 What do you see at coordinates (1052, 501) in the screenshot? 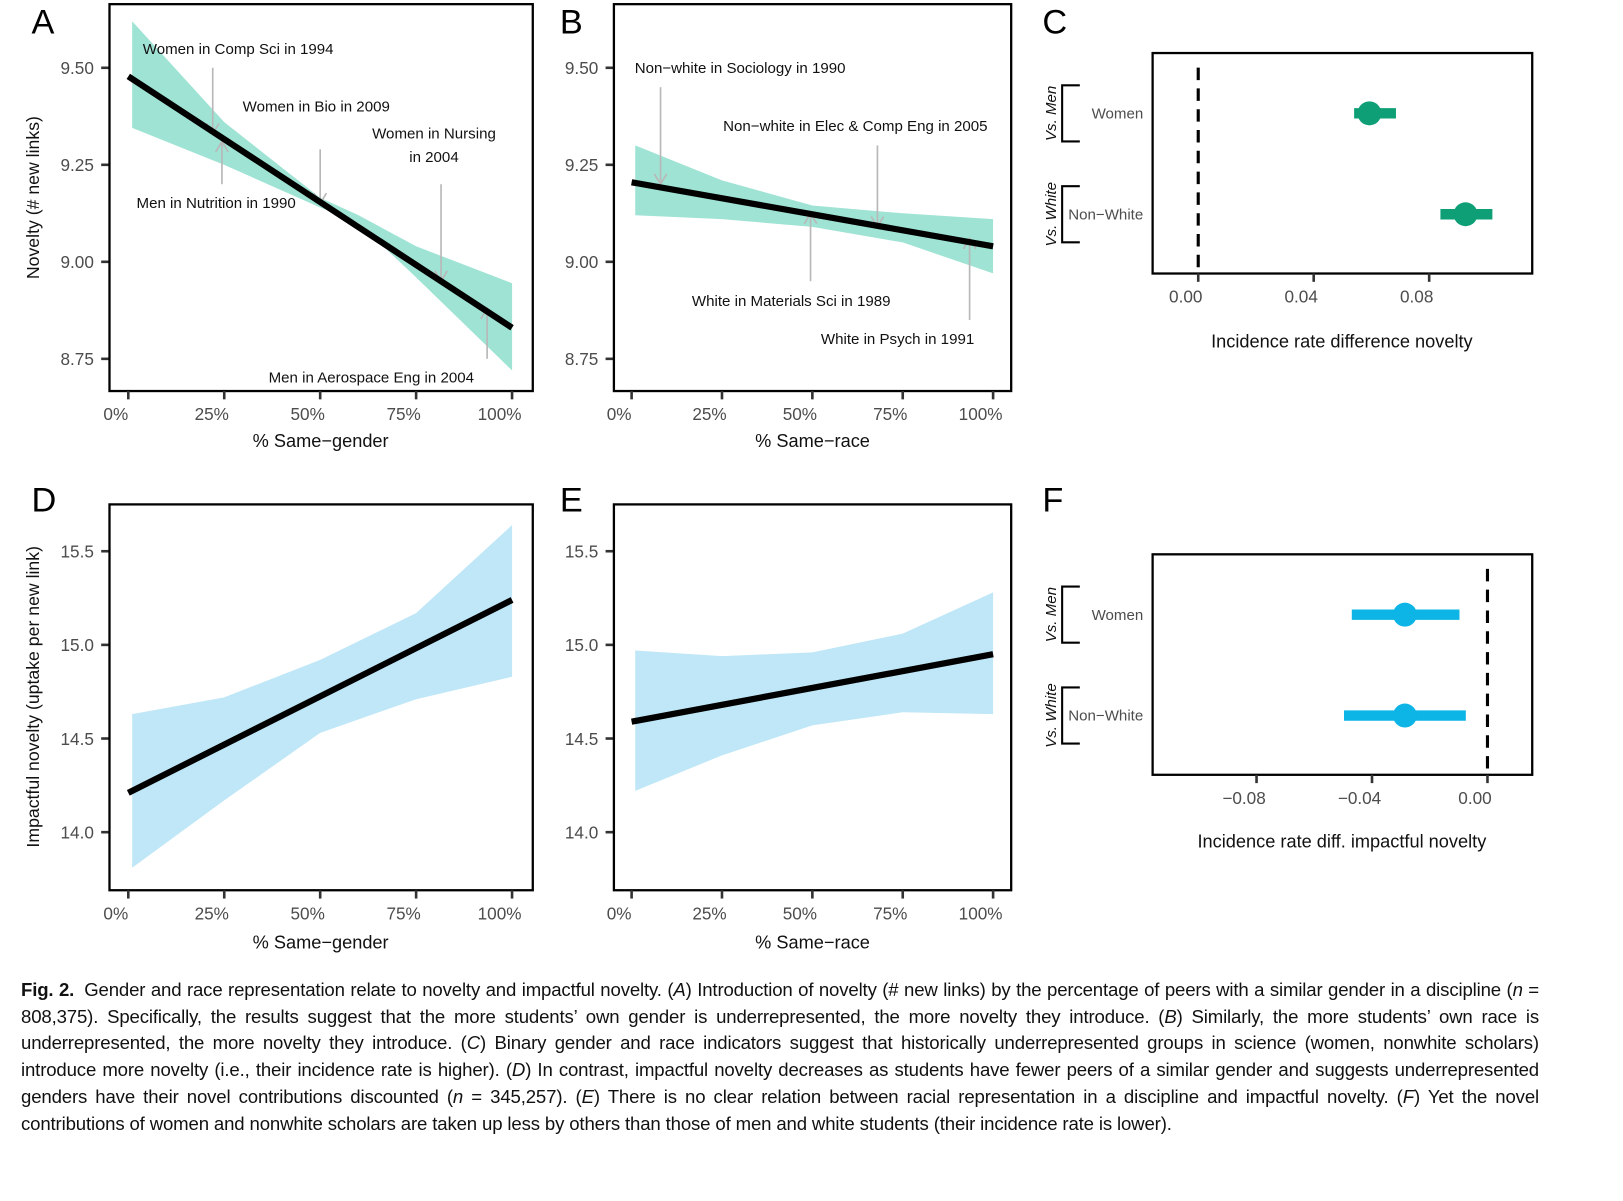
I see `panel-letter: F` at bounding box center [1052, 501].